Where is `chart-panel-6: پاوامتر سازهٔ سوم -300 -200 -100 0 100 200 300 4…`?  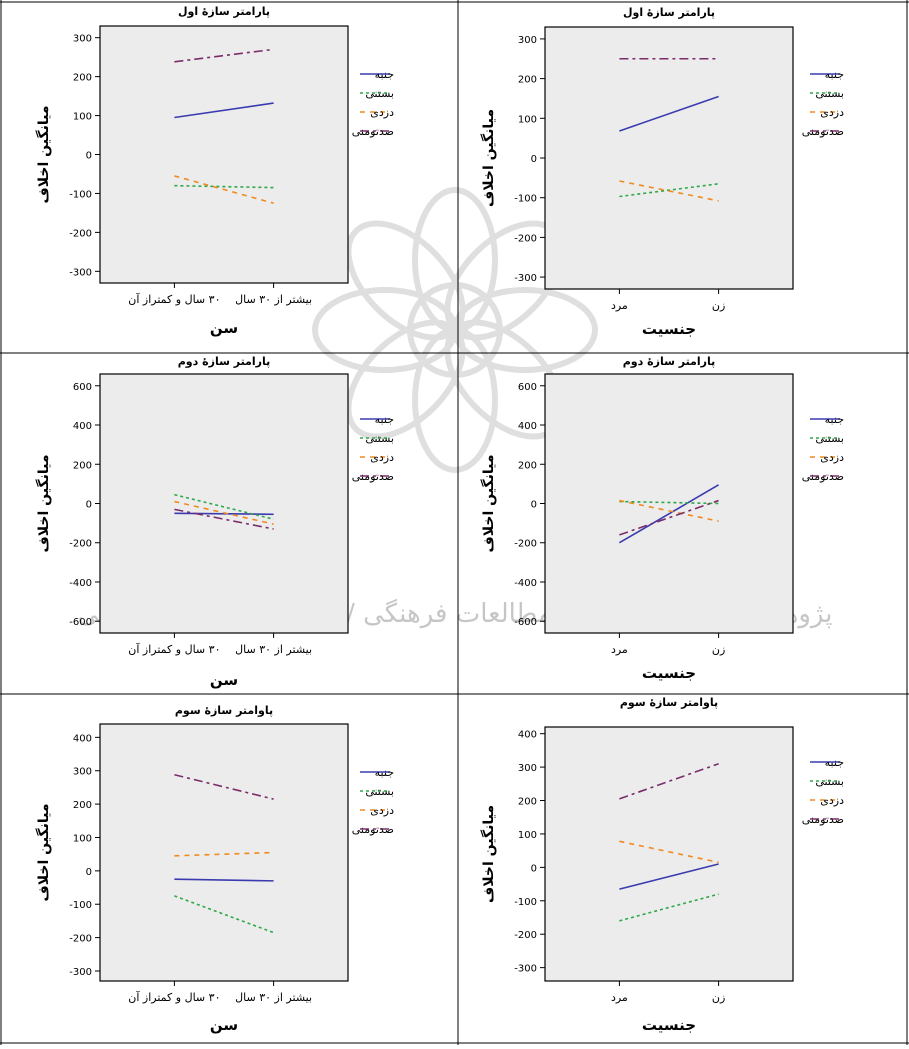 chart-panel-6: پاوامتر سازهٔ سوم -300 -200 -100 0 100 200 300 4… is located at coordinates (662, 865).